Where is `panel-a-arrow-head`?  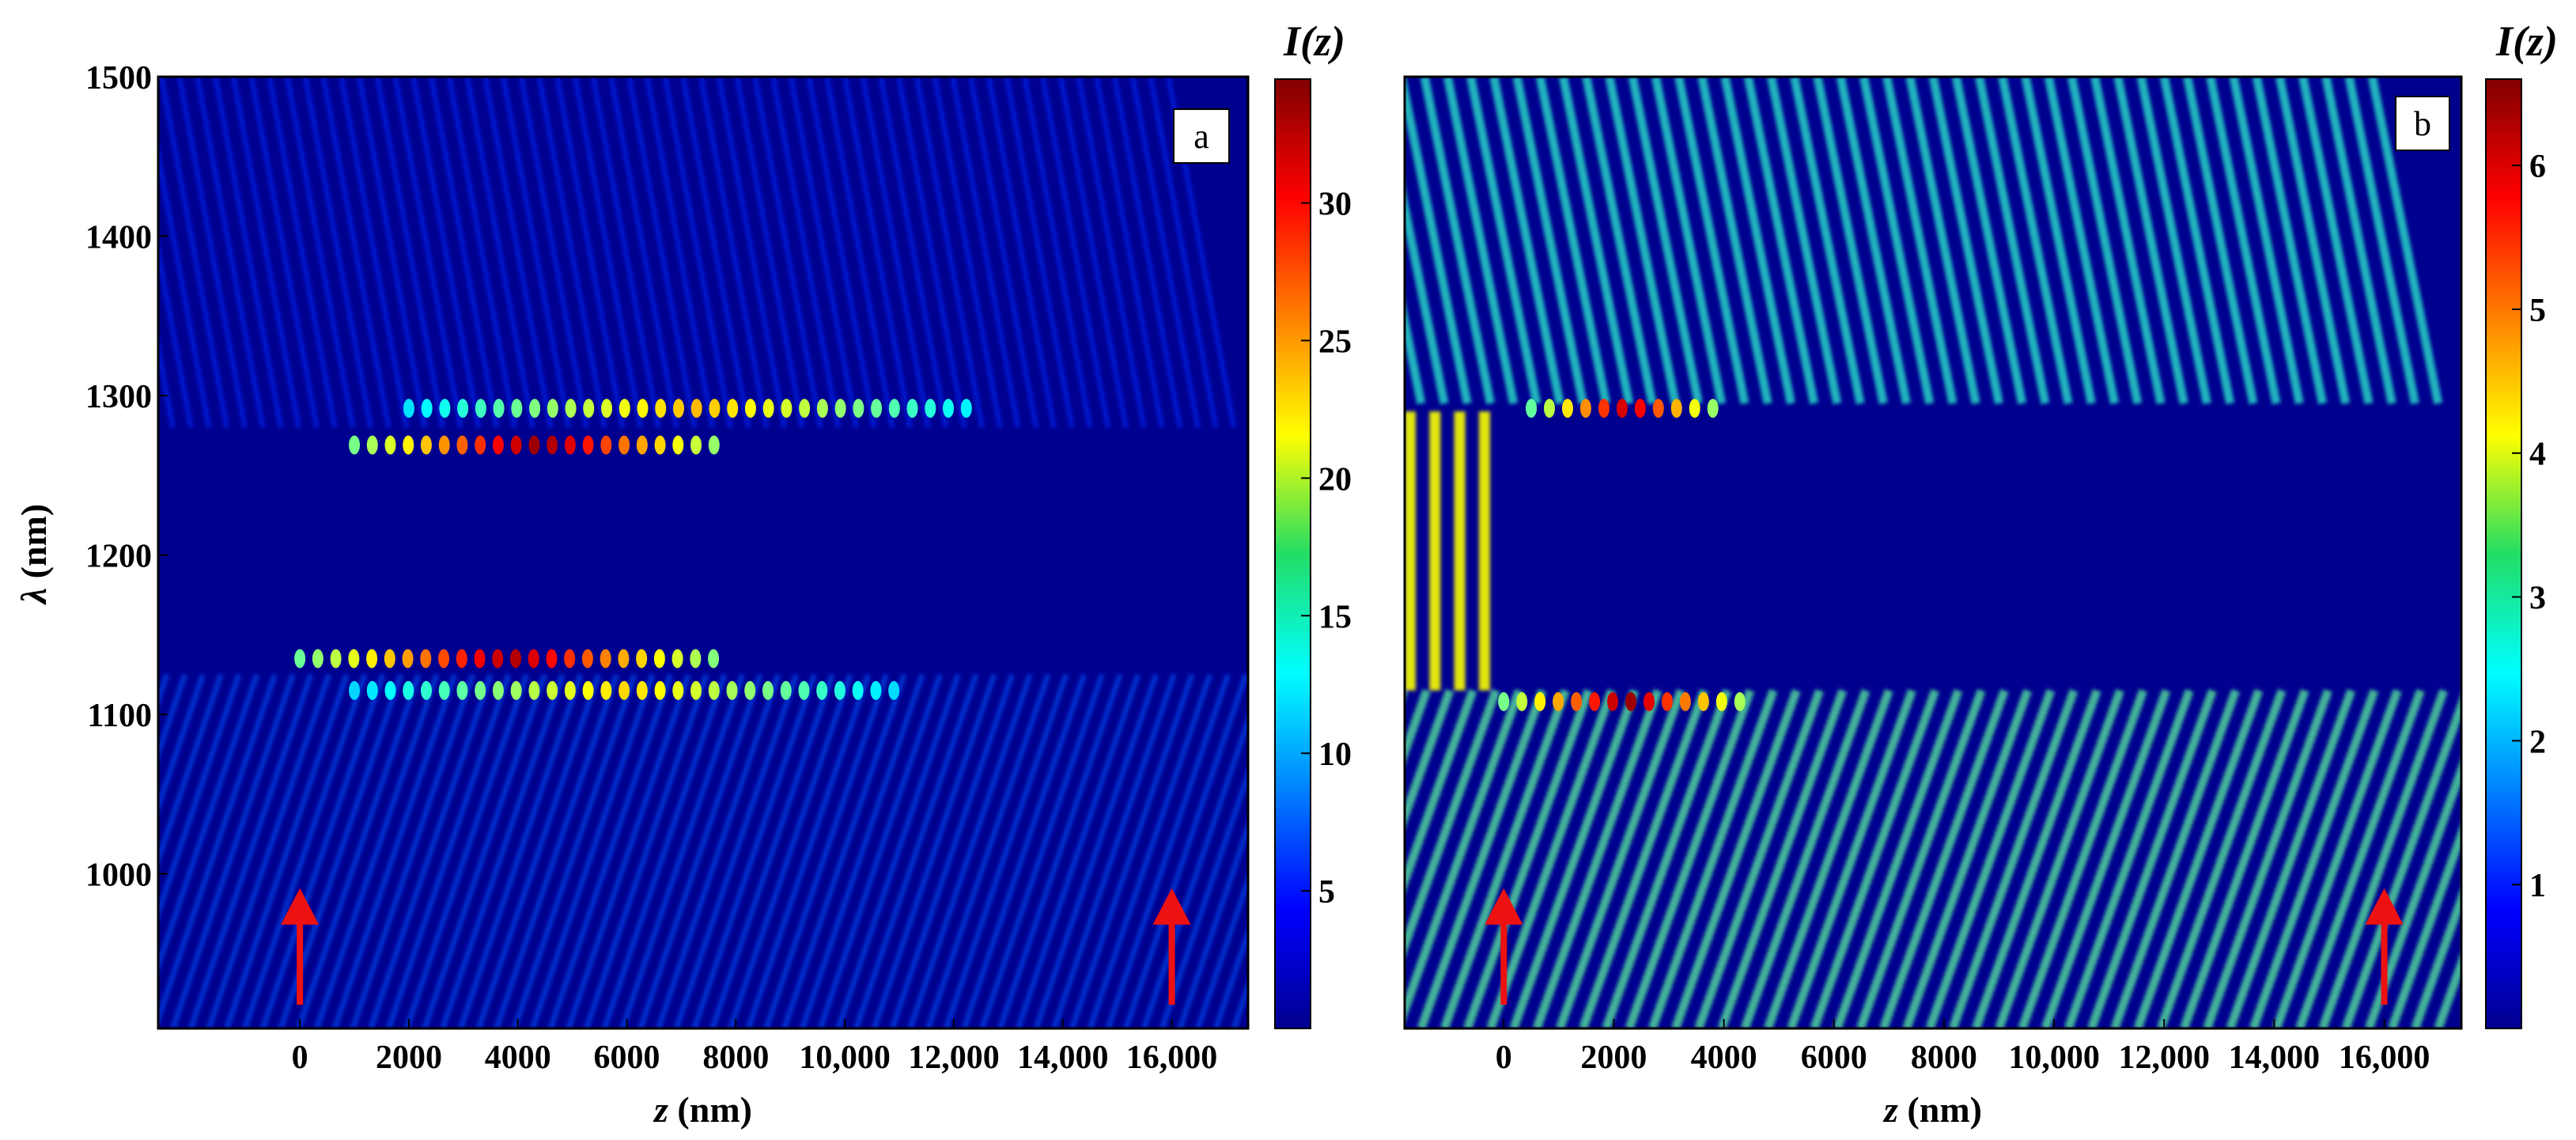 panel-a-arrow-head is located at coordinates (1172, 906).